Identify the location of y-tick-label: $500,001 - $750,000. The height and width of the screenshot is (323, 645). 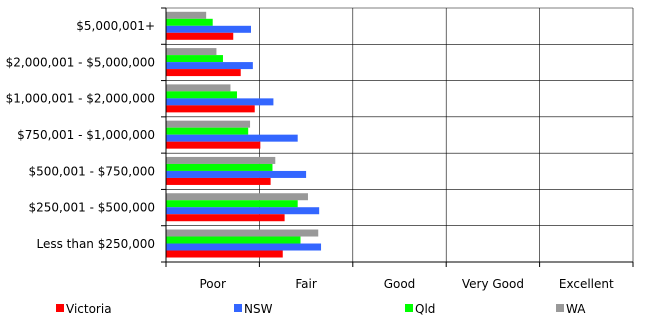
(92, 171).